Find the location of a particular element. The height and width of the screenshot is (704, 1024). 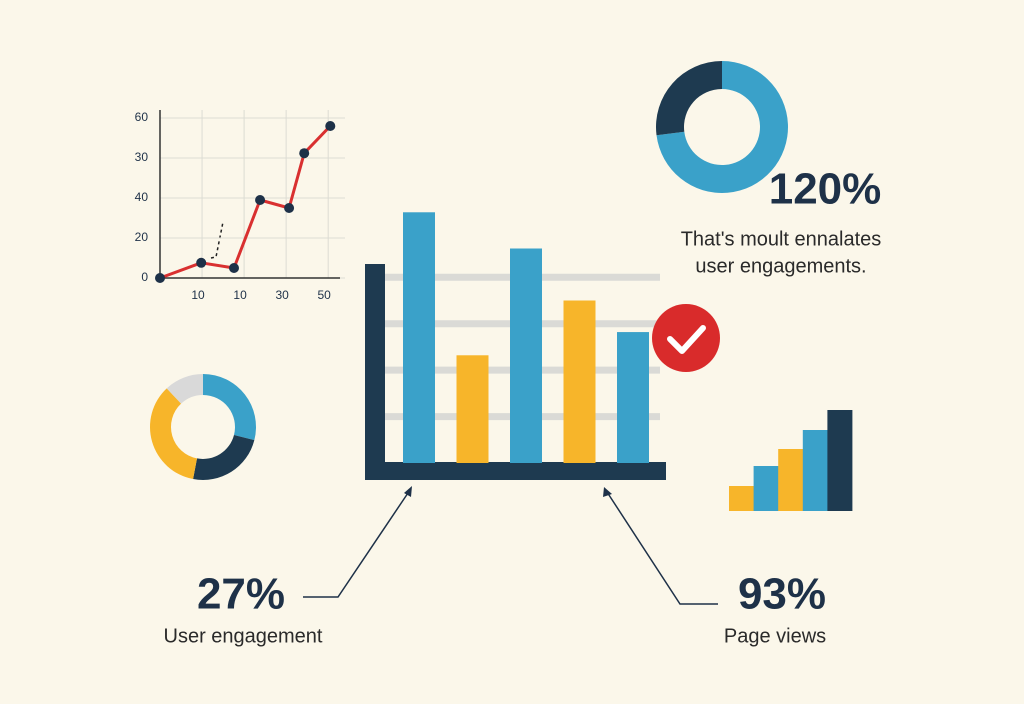

y-tick-label: 0 is located at coordinates (144, 277).